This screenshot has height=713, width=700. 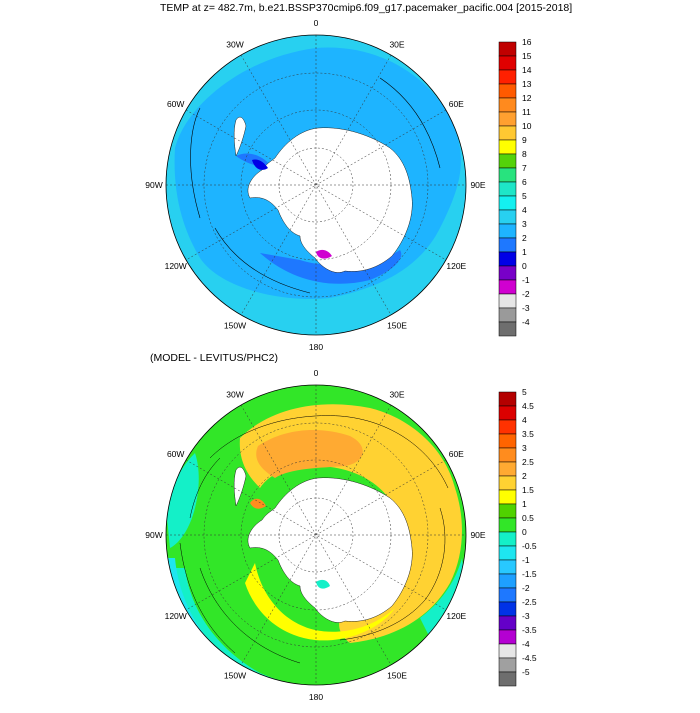 I want to click on colorbar-label: -5, so click(x=526, y=672).